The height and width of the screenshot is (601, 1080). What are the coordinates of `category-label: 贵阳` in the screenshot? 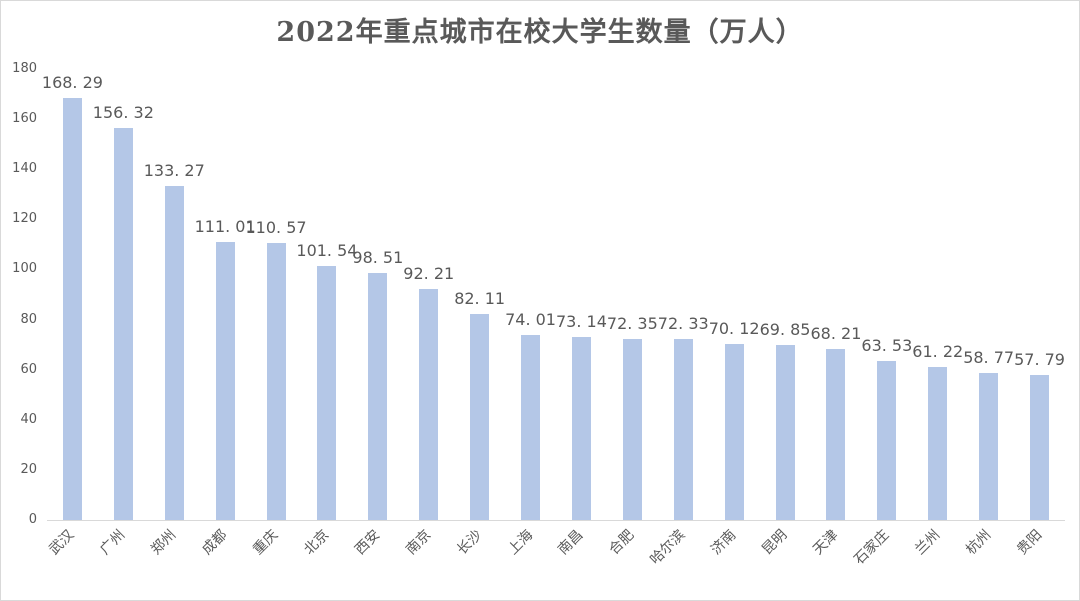 It's located at (1029, 543).